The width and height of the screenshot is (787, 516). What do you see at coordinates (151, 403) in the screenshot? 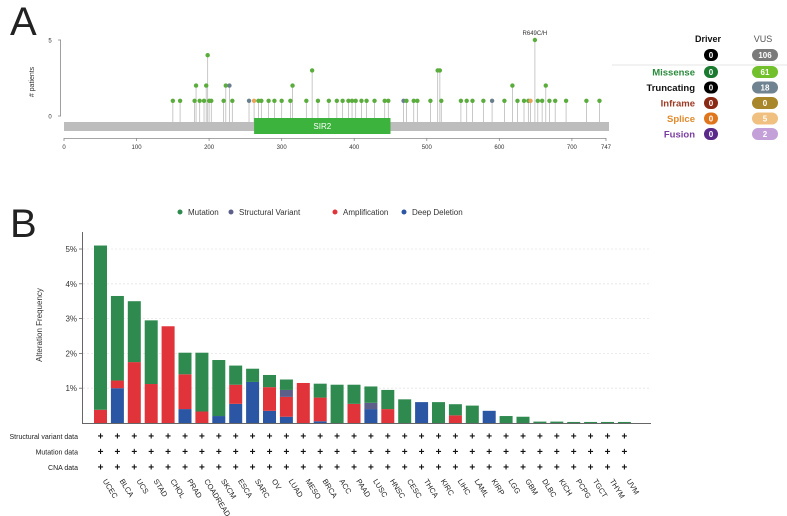
I see `bar-stad-amplification` at bounding box center [151, 403].